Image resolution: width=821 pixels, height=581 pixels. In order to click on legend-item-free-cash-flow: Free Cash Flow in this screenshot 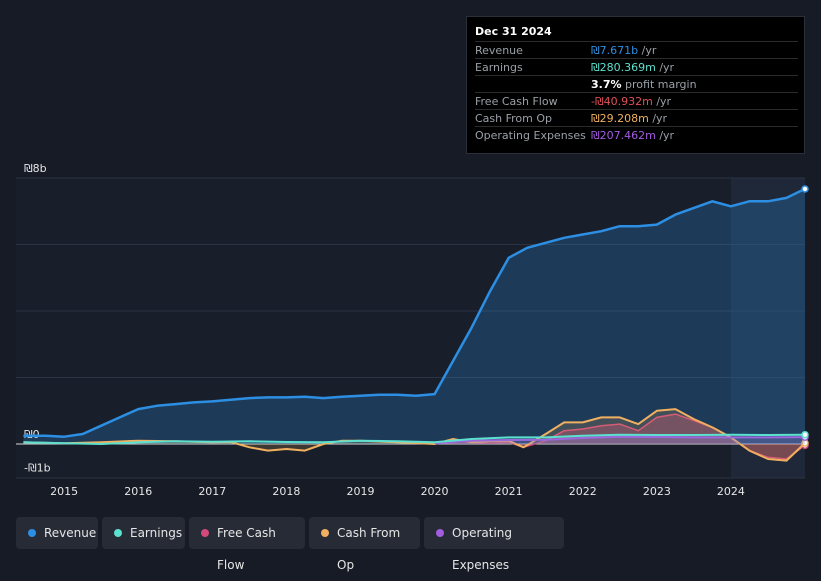, I will do `click(247, 544)`.